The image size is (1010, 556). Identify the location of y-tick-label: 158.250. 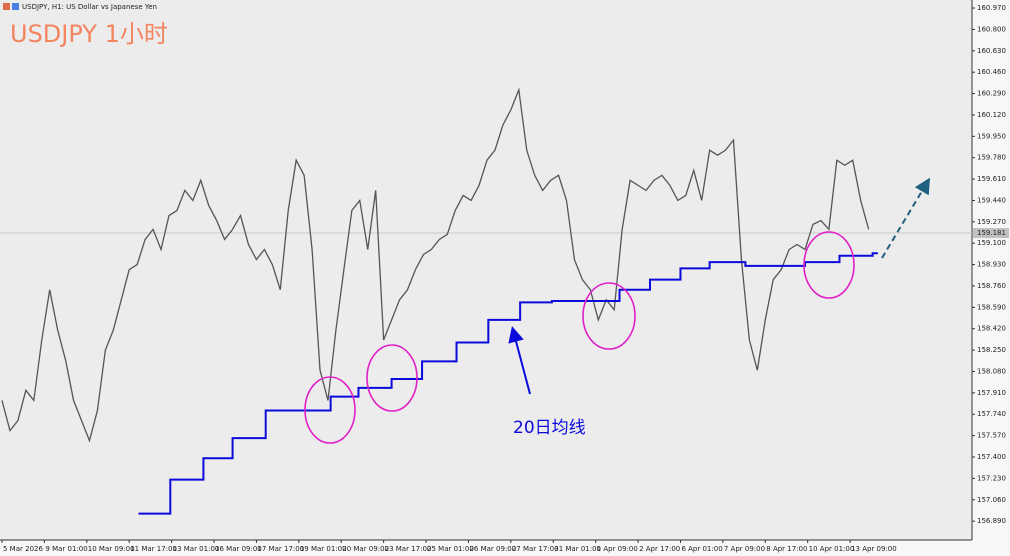
(991, 350).